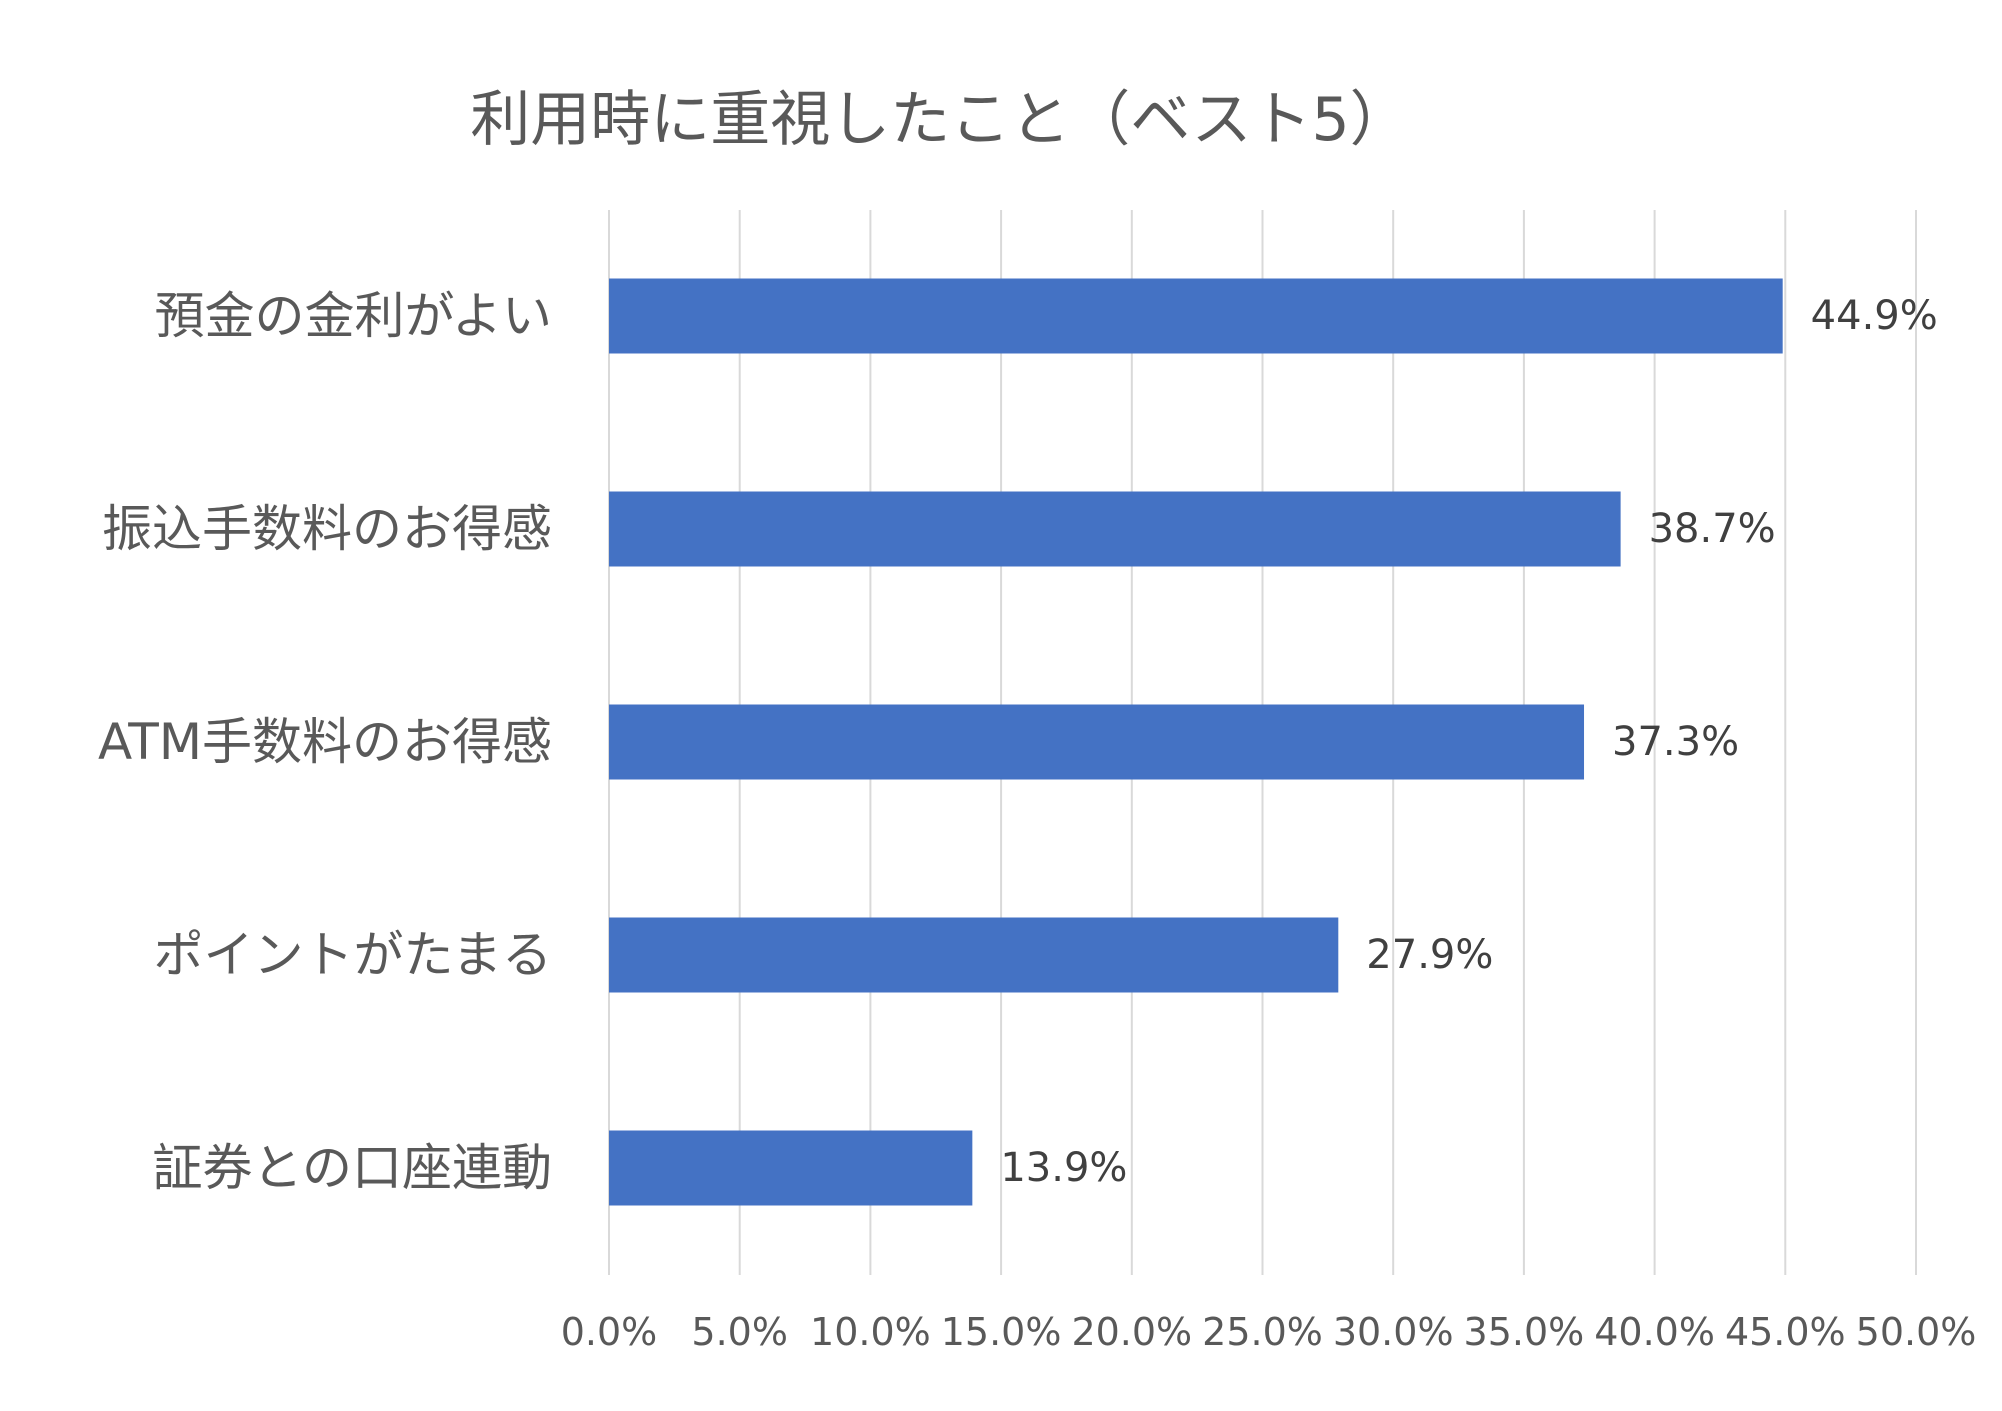  What do you see at coordinates (1712, 529) in the screenshot?
I see `data-label-1: 38.7%` at bounding box center [1712, 529].